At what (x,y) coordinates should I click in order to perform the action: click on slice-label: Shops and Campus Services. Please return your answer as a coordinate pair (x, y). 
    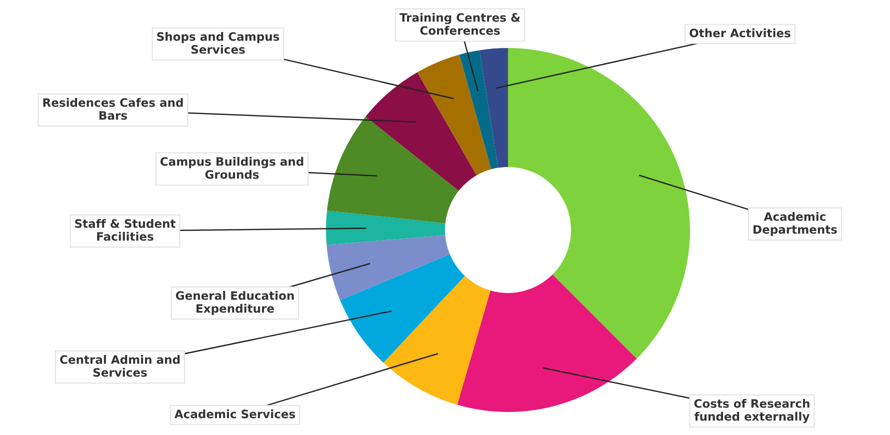
    Looking at the image, I should click on (218, 43).